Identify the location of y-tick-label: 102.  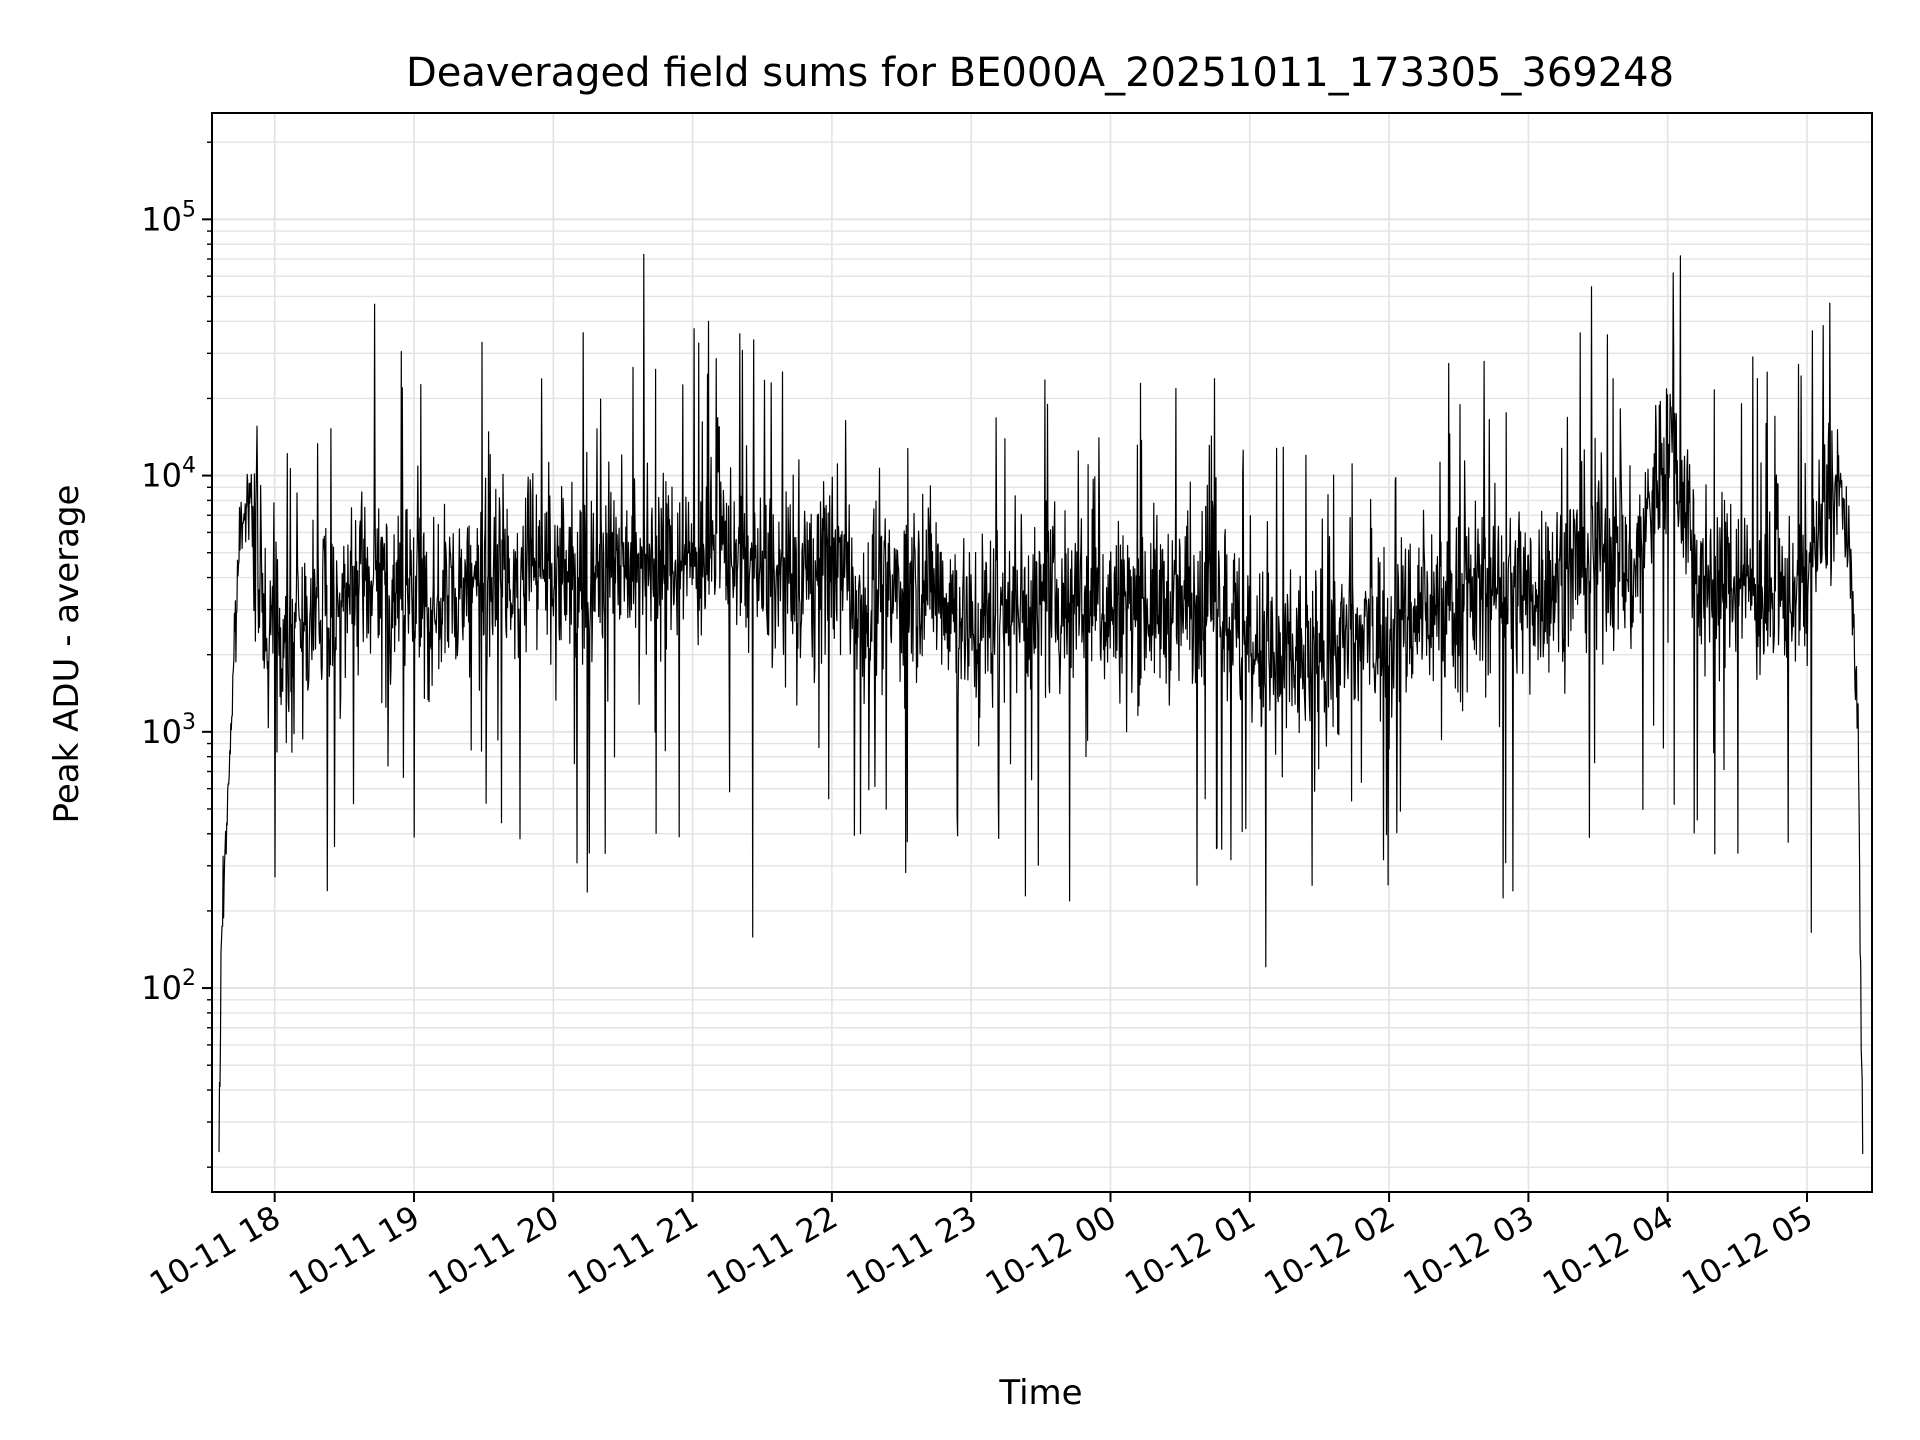
(168, 986).